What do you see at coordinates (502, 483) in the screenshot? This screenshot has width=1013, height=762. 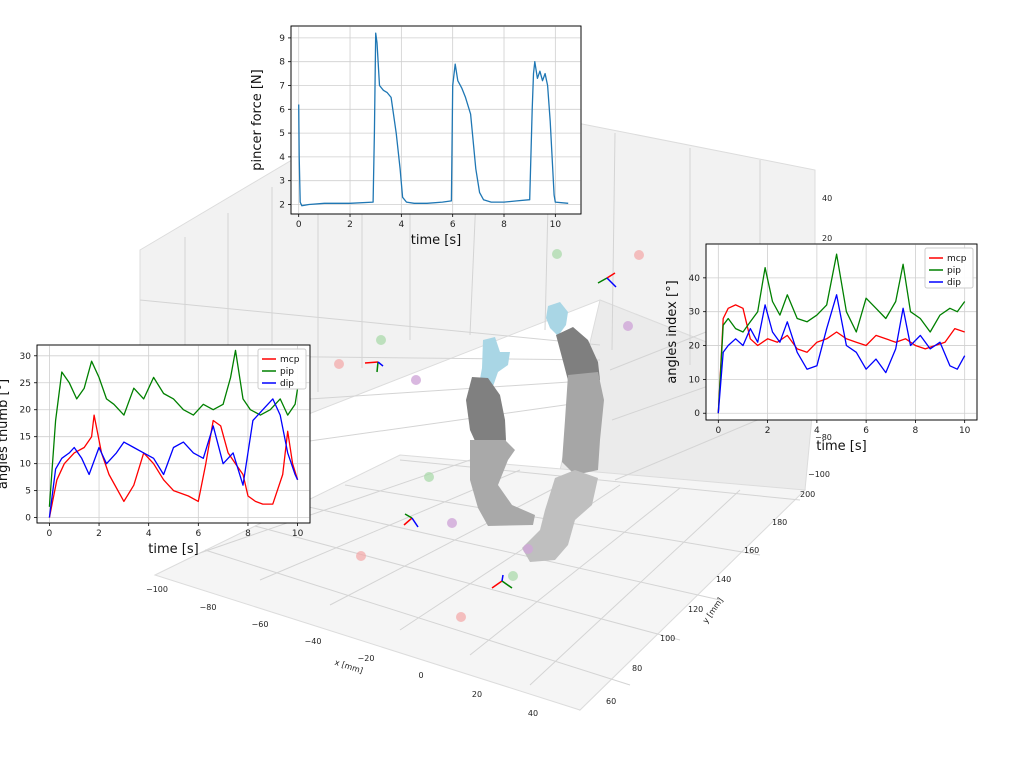 I see `thumb-proximal-segment` at bounding box center [502, 483].